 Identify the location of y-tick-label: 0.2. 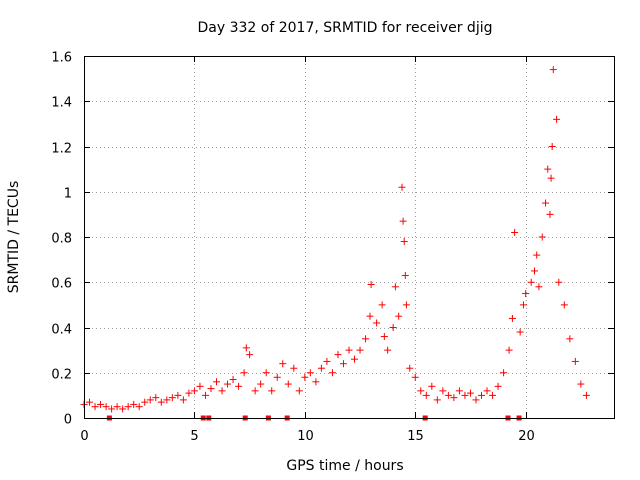
(61, 375).